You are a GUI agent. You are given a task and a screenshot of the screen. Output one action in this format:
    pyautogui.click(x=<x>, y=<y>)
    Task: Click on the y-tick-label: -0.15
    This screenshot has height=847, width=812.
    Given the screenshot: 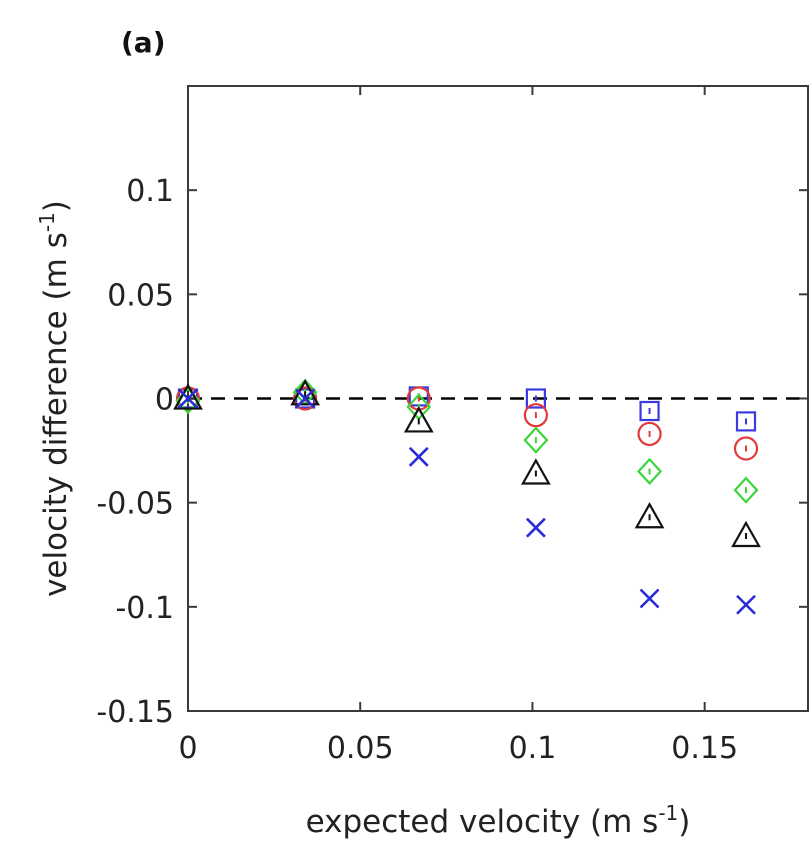 What is the action you would take?
    pyautogui.click(x=135, y=712)
    